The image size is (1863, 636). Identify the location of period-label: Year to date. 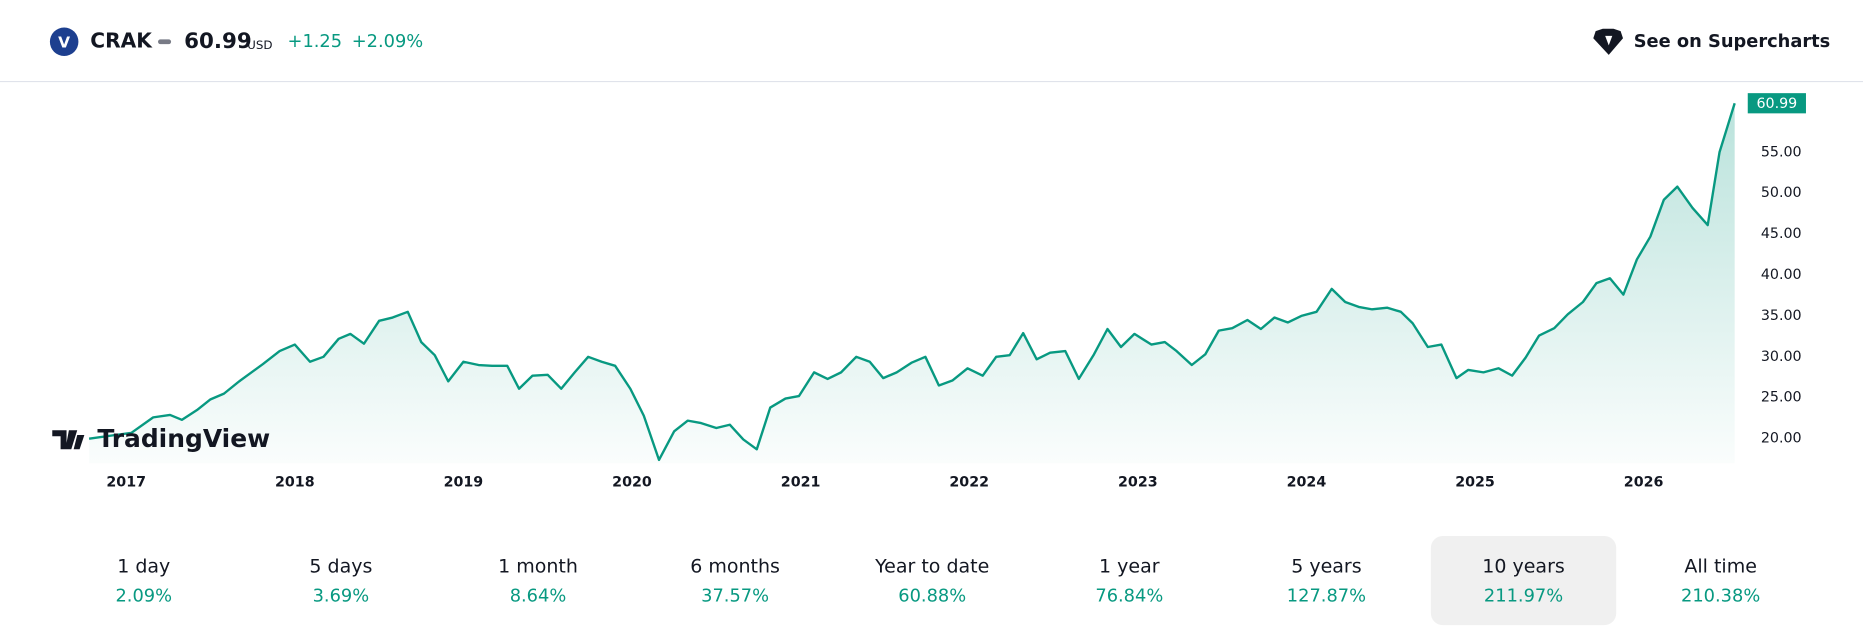
(931, 566).